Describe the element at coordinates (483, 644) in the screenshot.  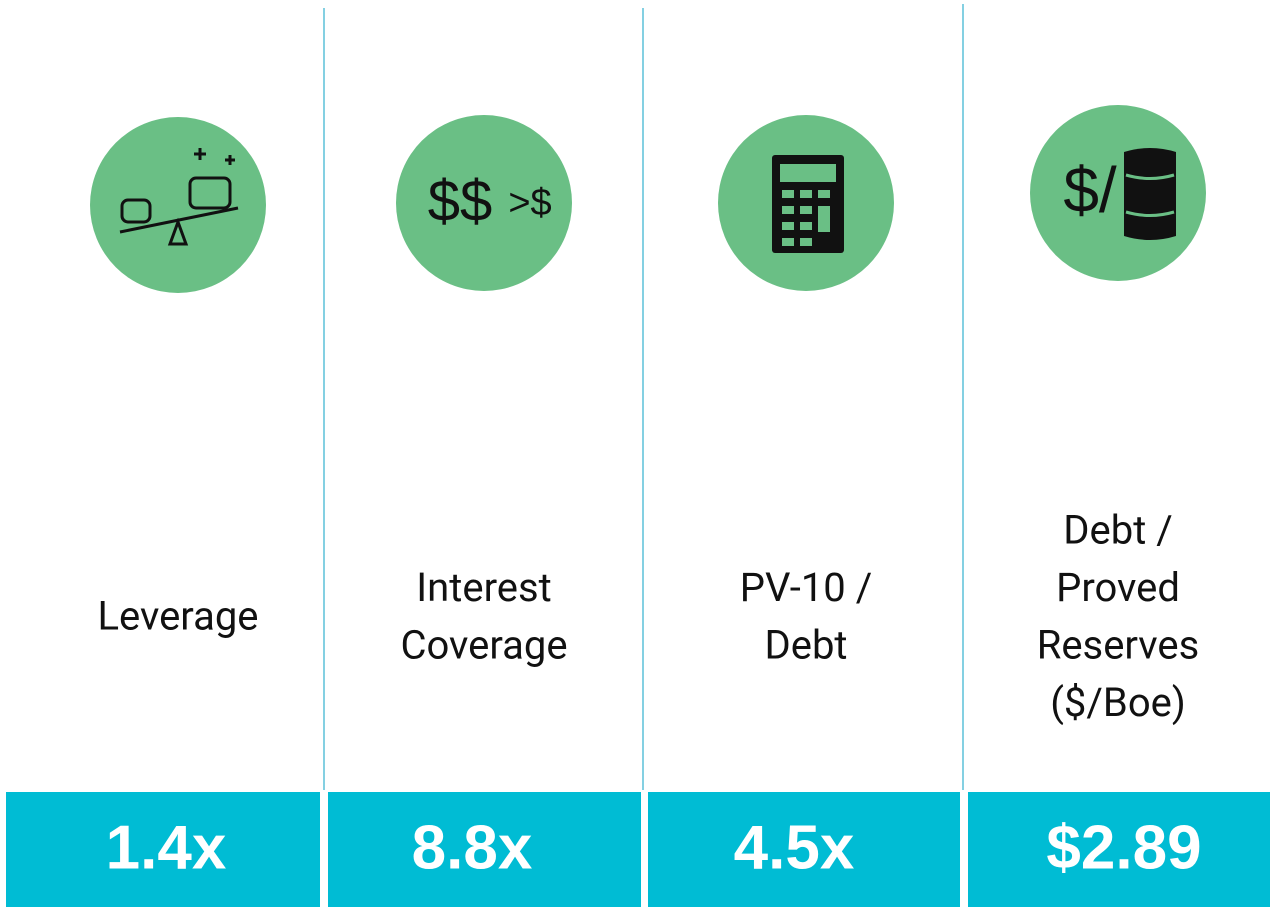
I see `metric-label: Coverage` at that location.